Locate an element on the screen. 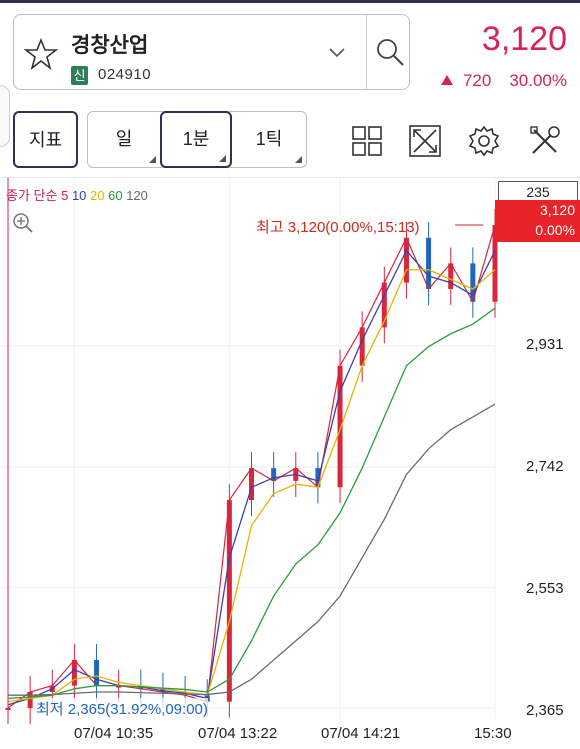 The image size is (580, 749). search-button is located at coordinates (388, 52).